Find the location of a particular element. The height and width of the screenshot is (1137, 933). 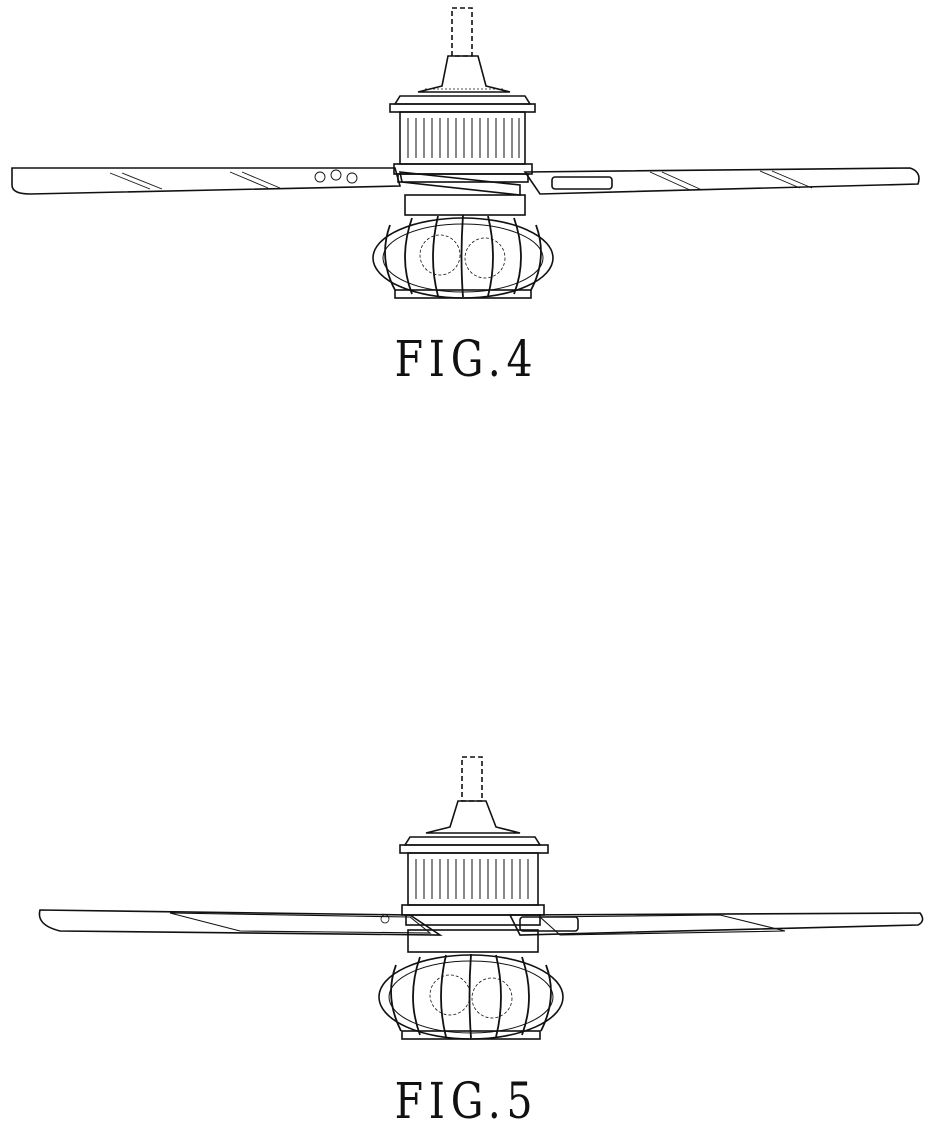

blade-iron is located at coordinates (460, 183).